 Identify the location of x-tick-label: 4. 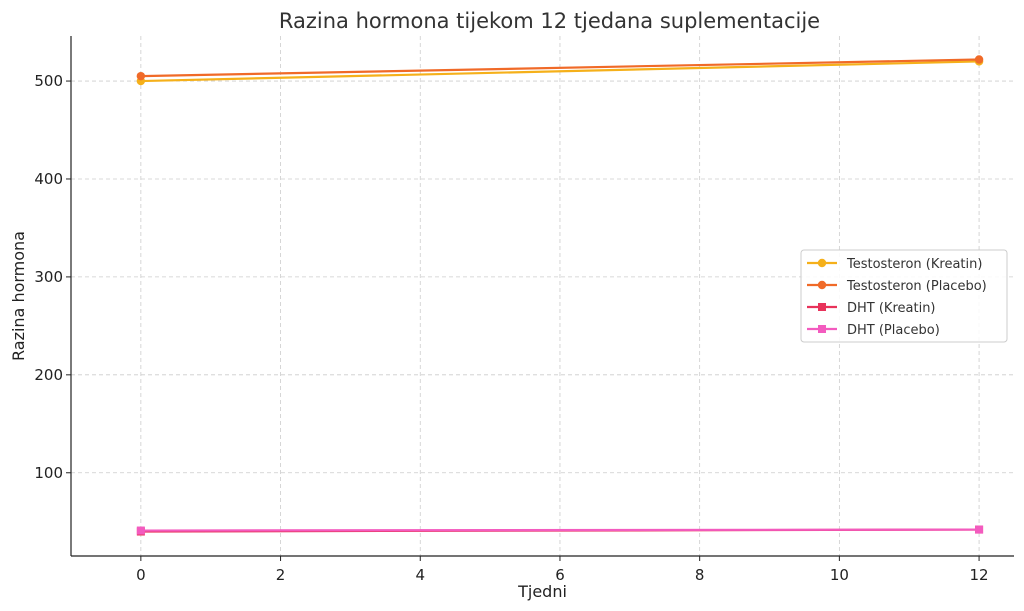
(420, 575).